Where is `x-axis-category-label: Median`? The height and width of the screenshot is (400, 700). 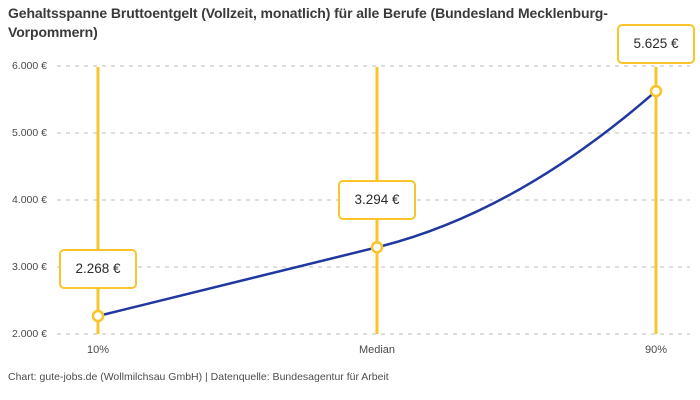
x-axis-category-label: Median is located at coordinates (377, 350).